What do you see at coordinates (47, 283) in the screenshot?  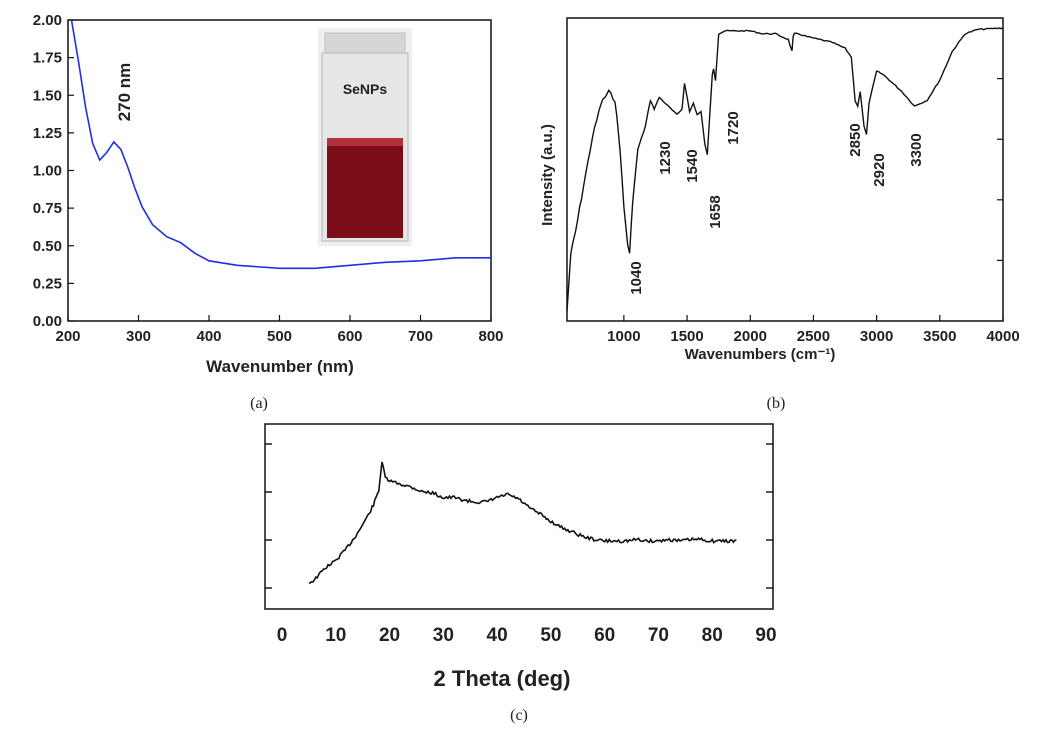 I see `uv-vis-y-tick-label: 0.25` at bounding box center [47, 283].